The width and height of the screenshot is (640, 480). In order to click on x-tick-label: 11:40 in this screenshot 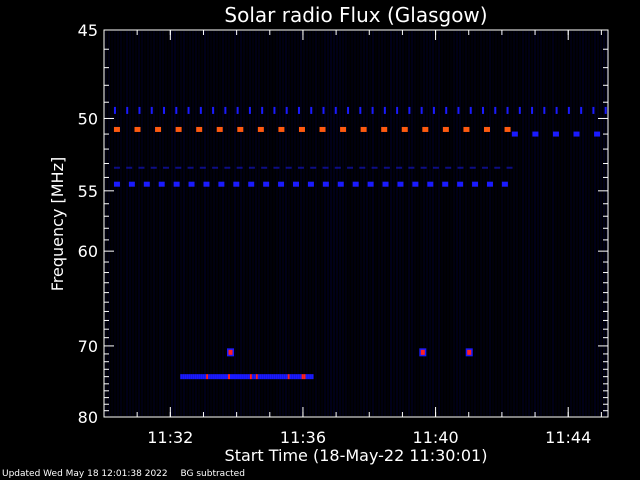, I will do `click(436, 437)`.